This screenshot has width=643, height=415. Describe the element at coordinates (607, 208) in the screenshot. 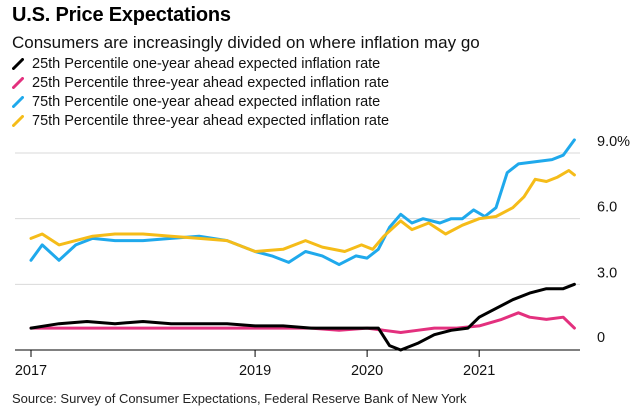

I see `y-tick-label: 6.0` at that location.